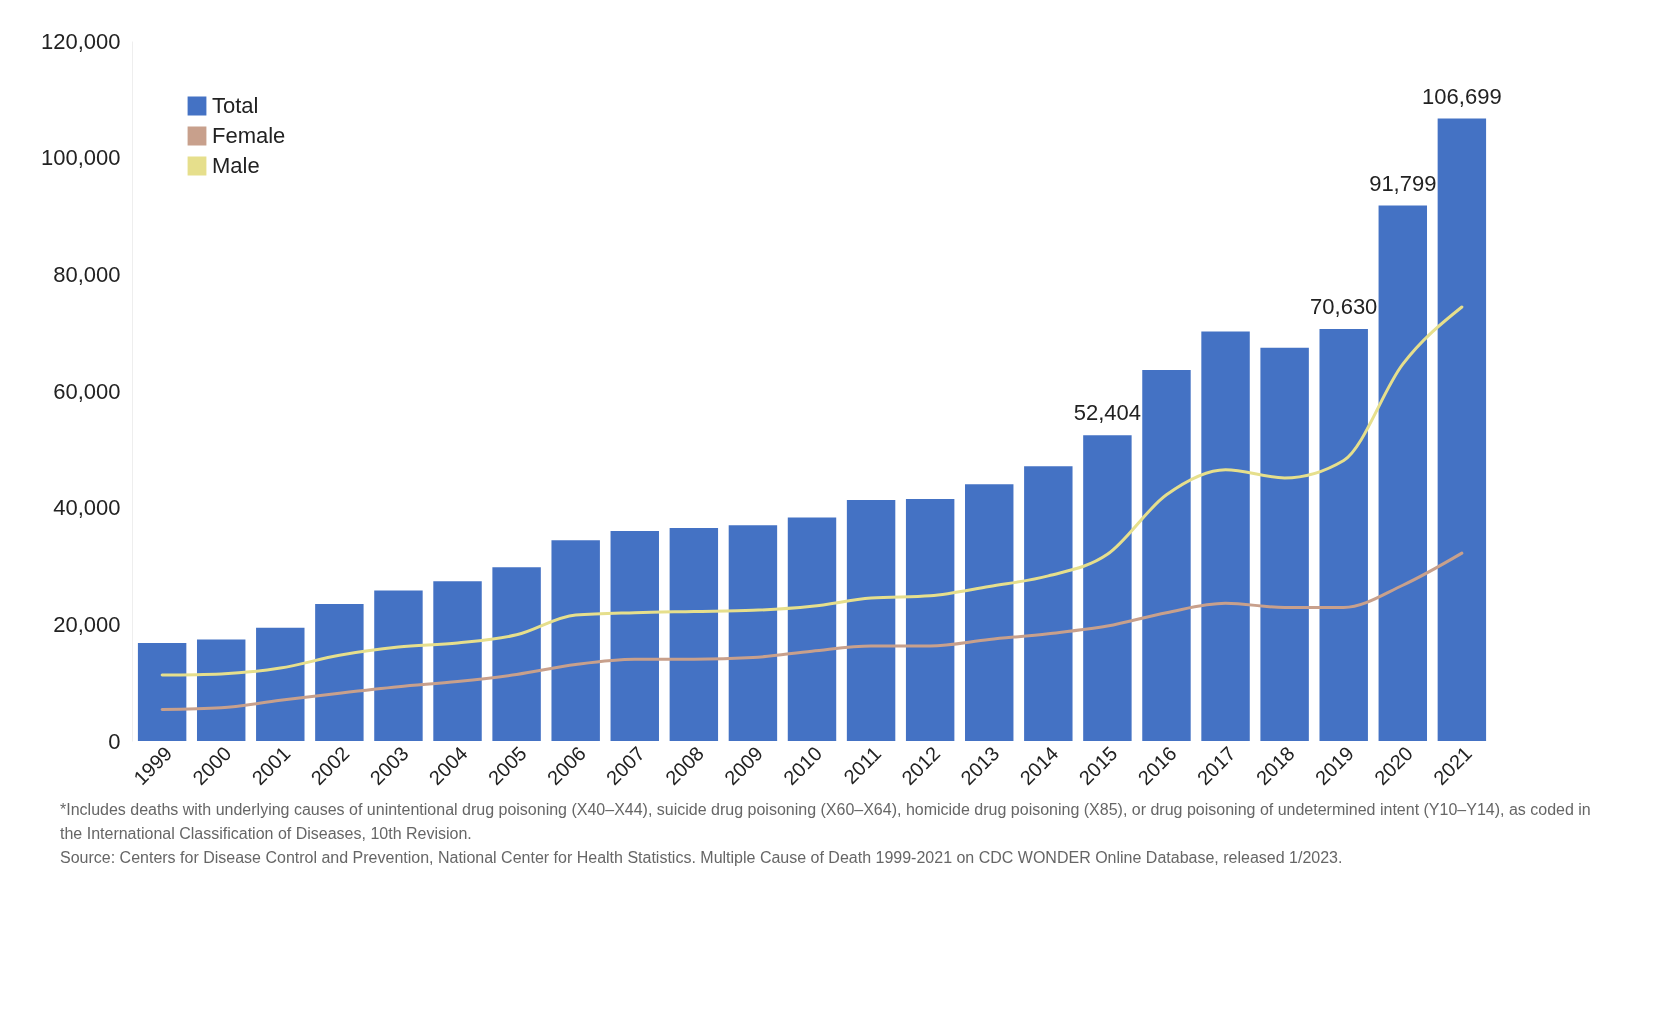  What do you see at coordinates (80, 158) in the screenshot?
I see `y-tick-label: 100,000` at bounding box center [80, 158].